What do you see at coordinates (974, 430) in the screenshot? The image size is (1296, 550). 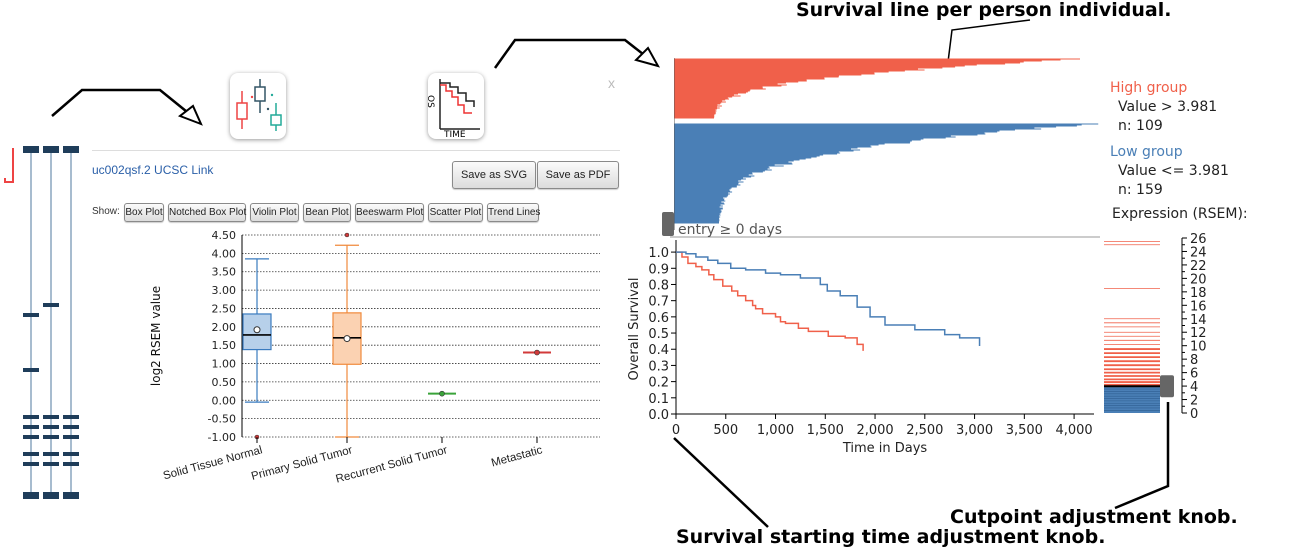 I see `km-xtick-label: 3,000` at bounding box center [974, 430].